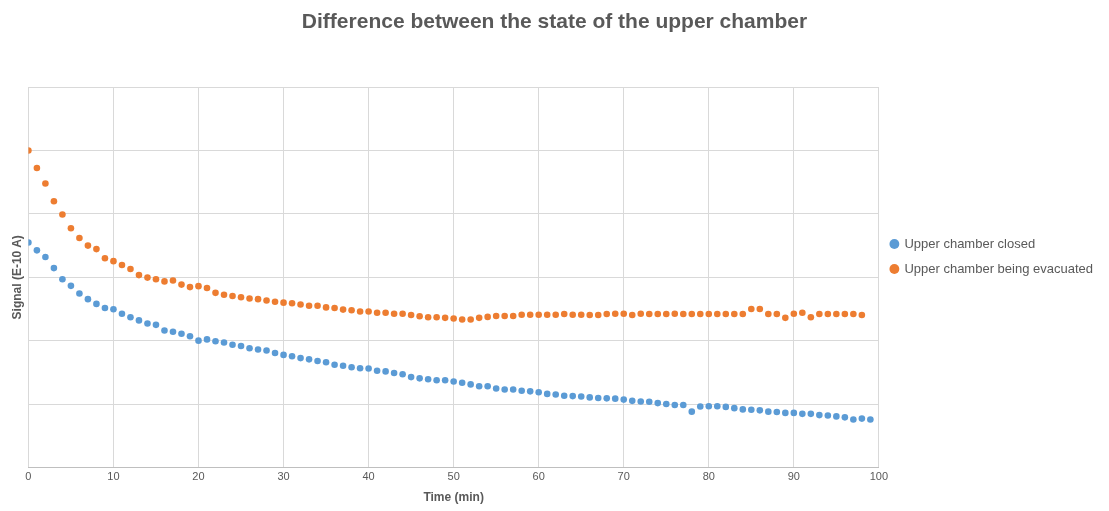 The height and width of the screenshot is (511, 1109). What do you see at coordinates (708, 476) in the screenshot?
I see `x-tick-label: 80` at bounding box center [708, 476].